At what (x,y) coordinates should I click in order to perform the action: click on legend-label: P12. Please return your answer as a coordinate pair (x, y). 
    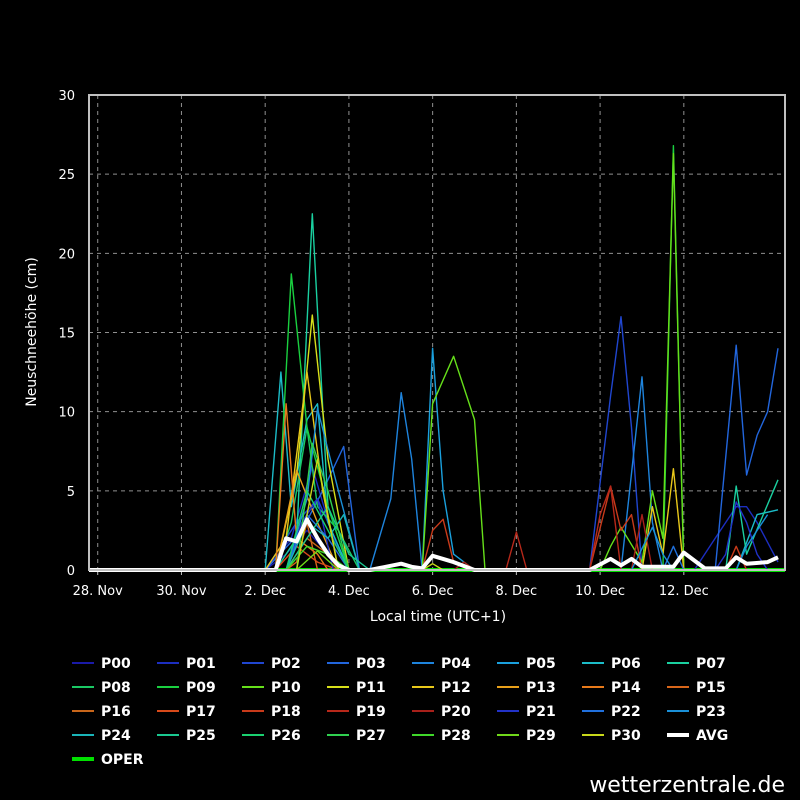
    Looking at the image, I should click on (456, 688).